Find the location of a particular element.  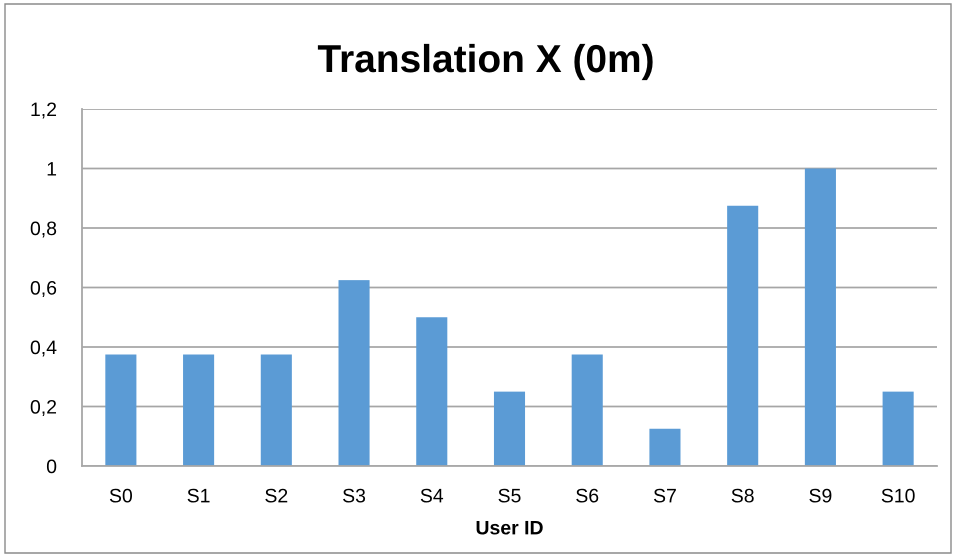

x-tick-label: S10 is located at coordinates (898, 495).